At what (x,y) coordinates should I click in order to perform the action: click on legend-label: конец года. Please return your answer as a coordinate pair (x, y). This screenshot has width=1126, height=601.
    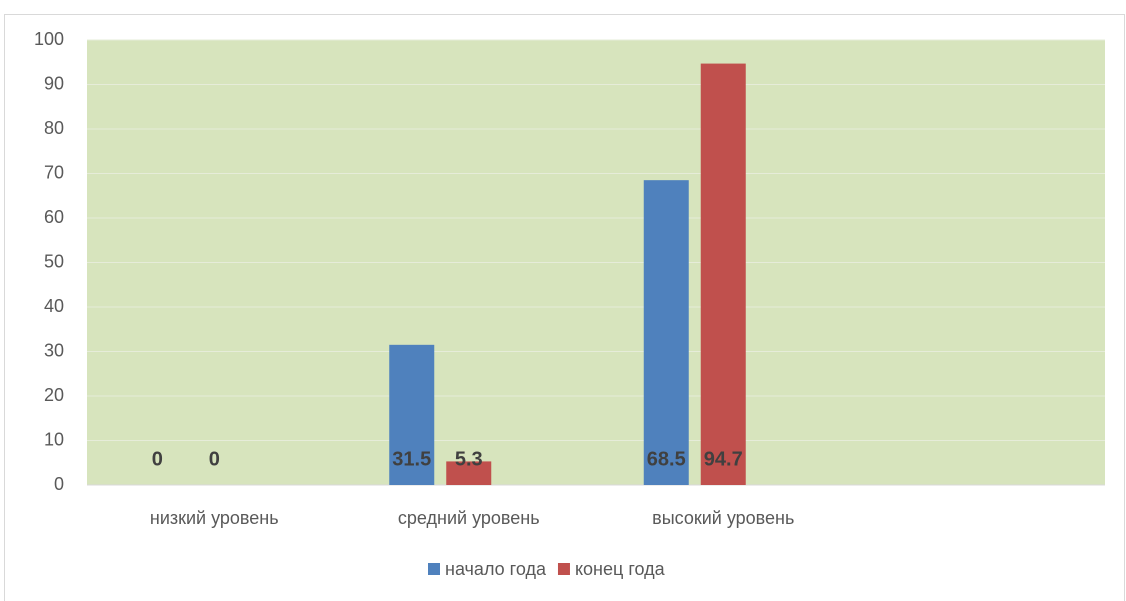
    Looking at the image, I should click on (620, 569).